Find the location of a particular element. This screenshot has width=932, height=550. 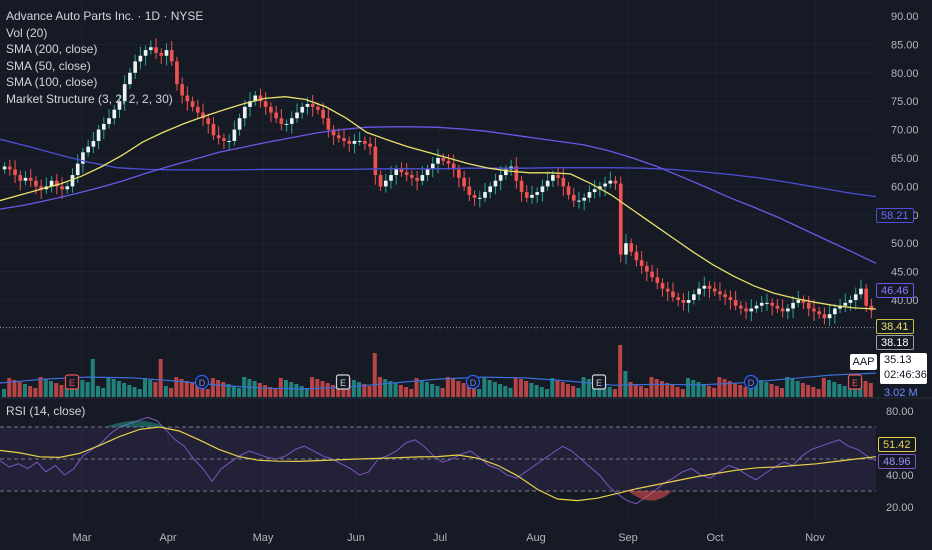

ticker-label: AAP is located at coordinates (863, 362).